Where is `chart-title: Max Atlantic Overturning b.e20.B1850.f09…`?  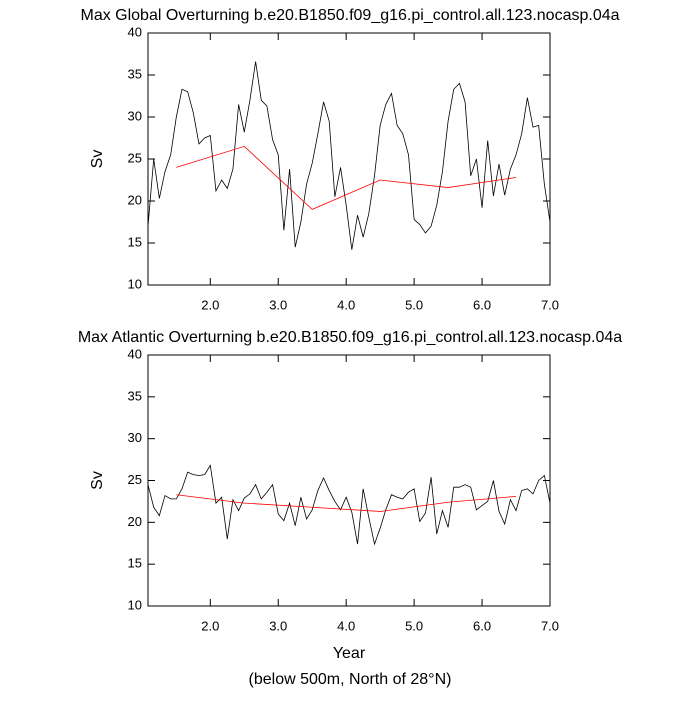
chart-title: Max Atlantic Overturning b.e20.B1850.f09… is located at coordinates (350, 337).